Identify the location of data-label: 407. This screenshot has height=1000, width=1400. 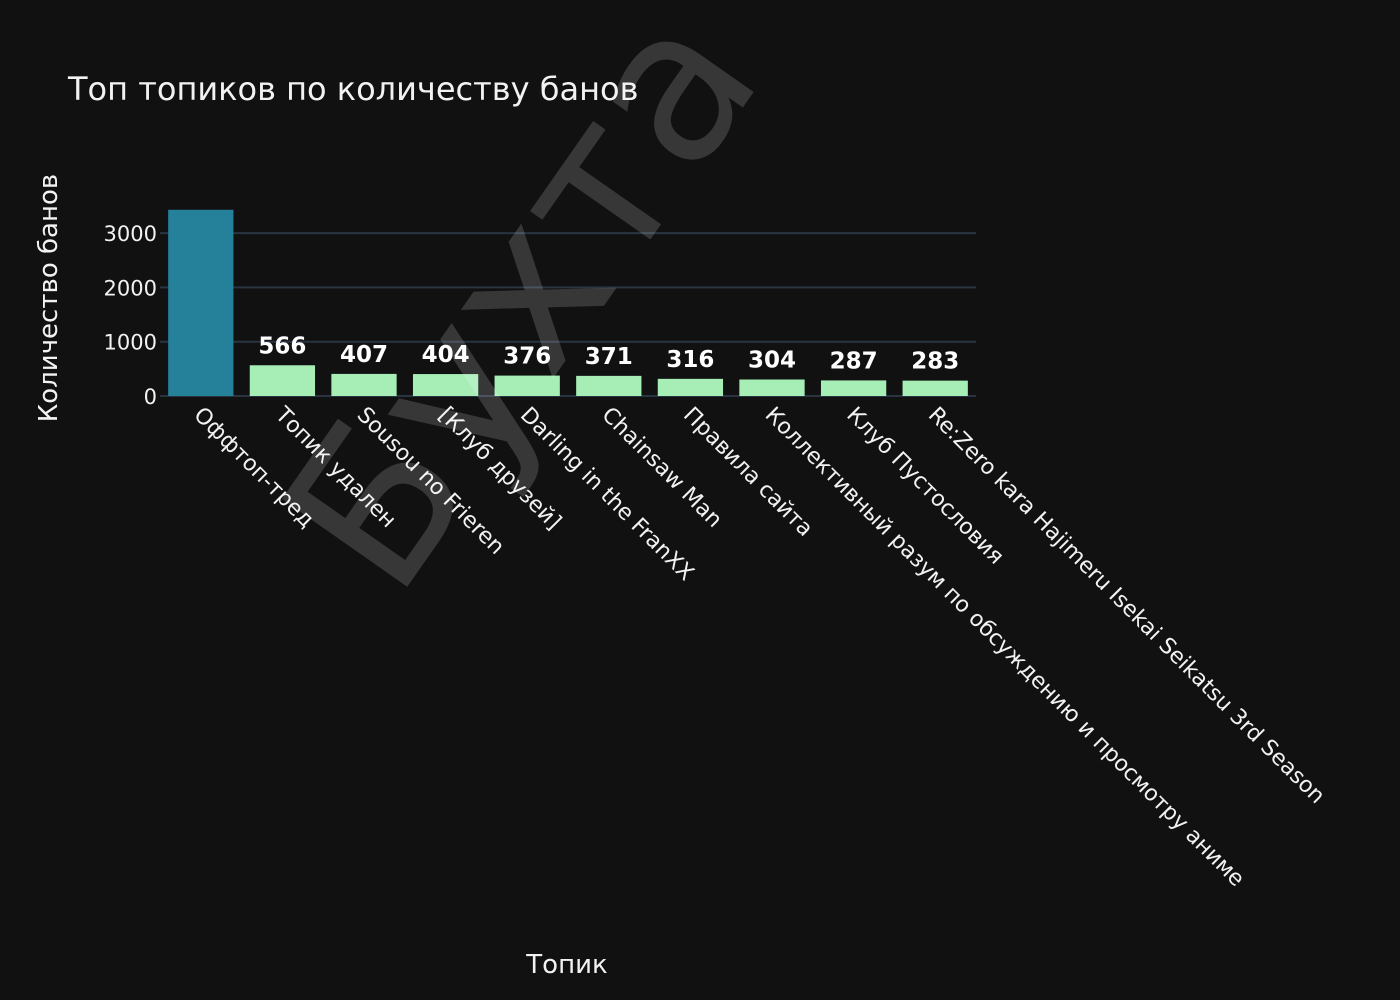
(364, 355).